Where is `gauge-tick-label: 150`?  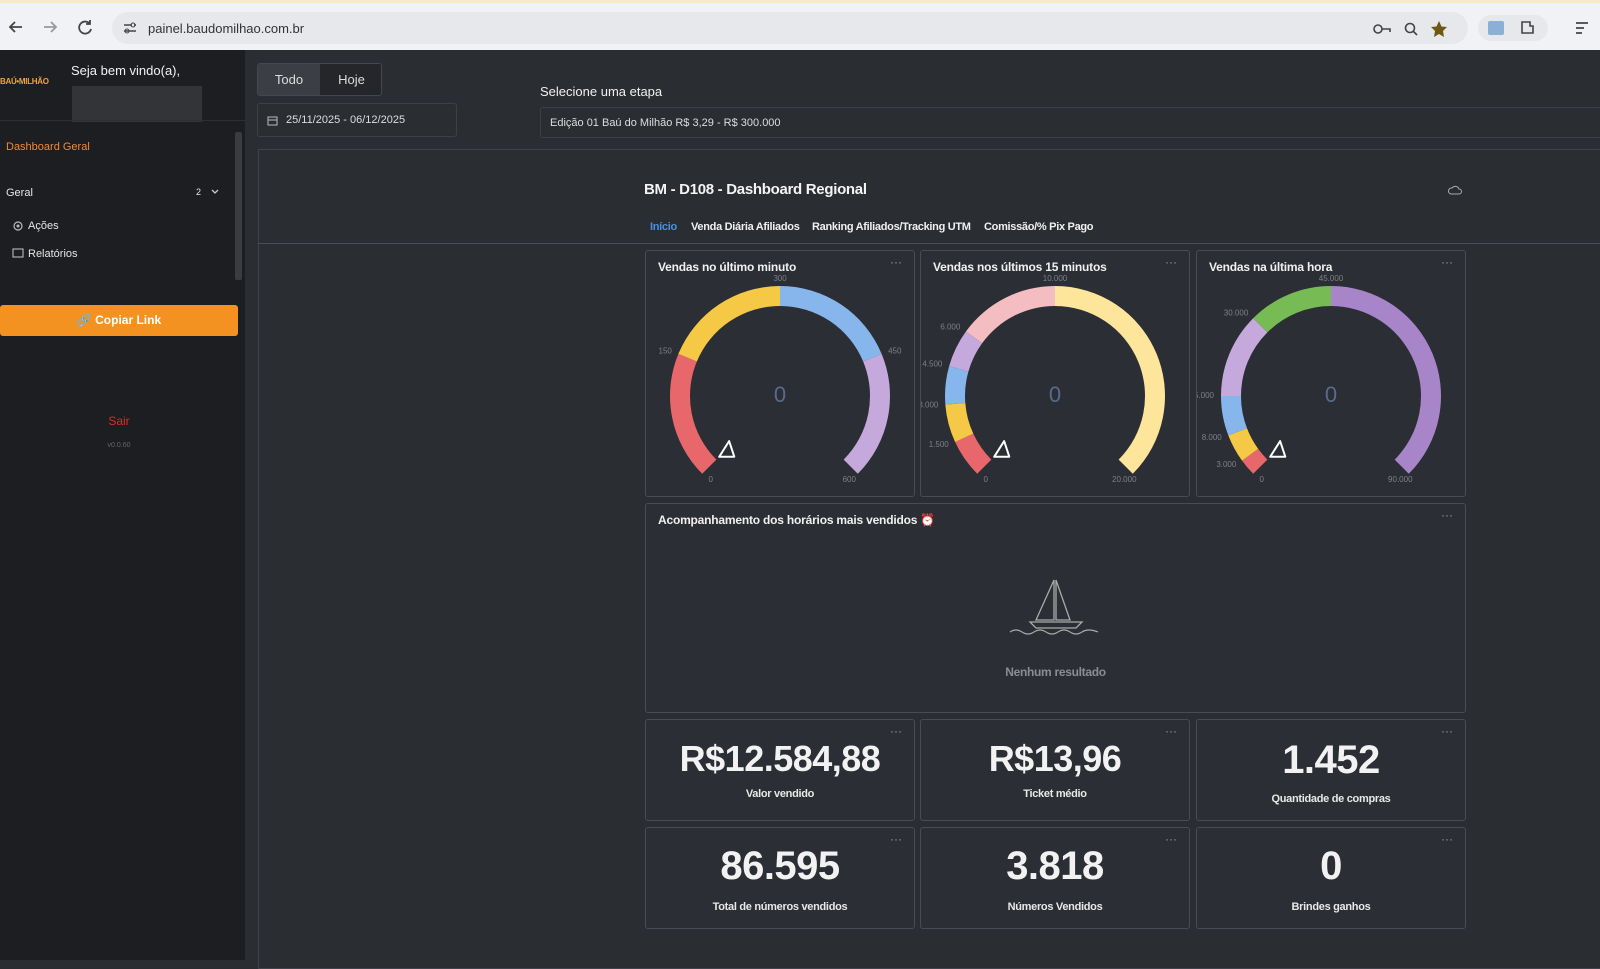 gauge-tick-label: 150 is located at coordinates (666, 350).